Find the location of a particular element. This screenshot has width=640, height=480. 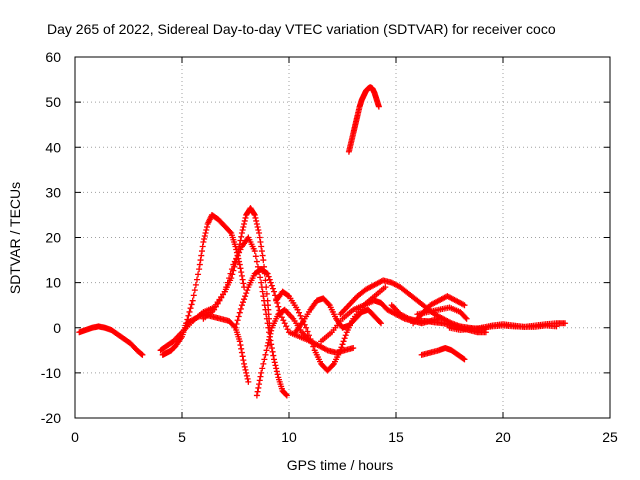

y-tick-label: 60 is located at coordinates (53, 57).